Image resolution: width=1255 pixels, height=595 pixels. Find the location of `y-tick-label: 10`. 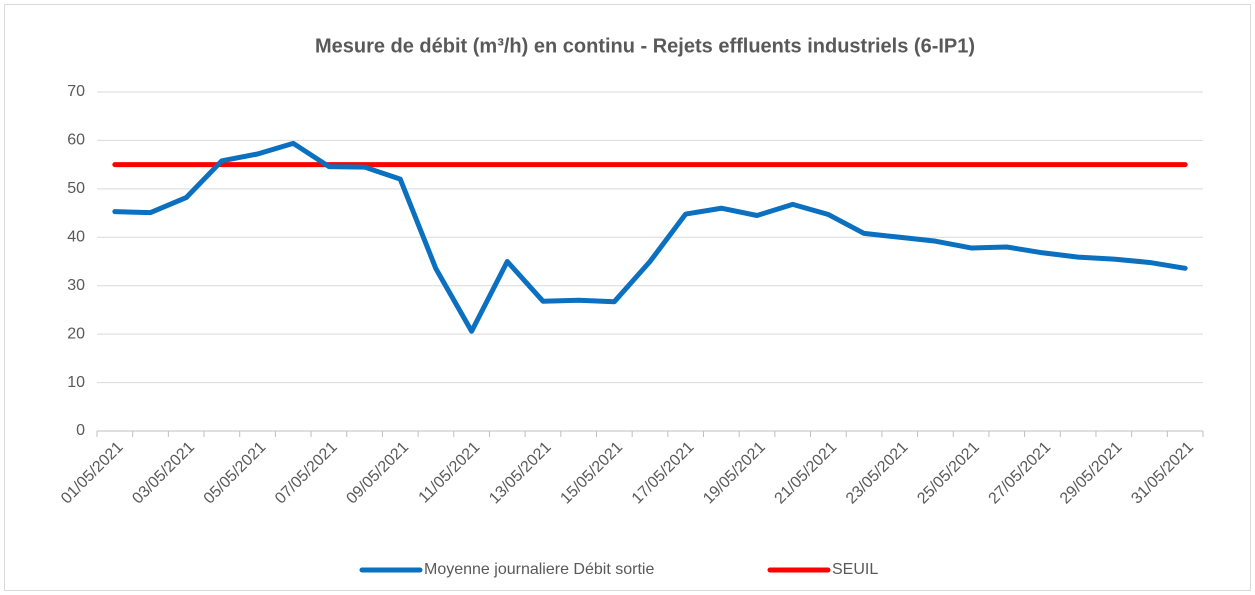

y-tick-label: 10 is located at coordinates (76, 382).